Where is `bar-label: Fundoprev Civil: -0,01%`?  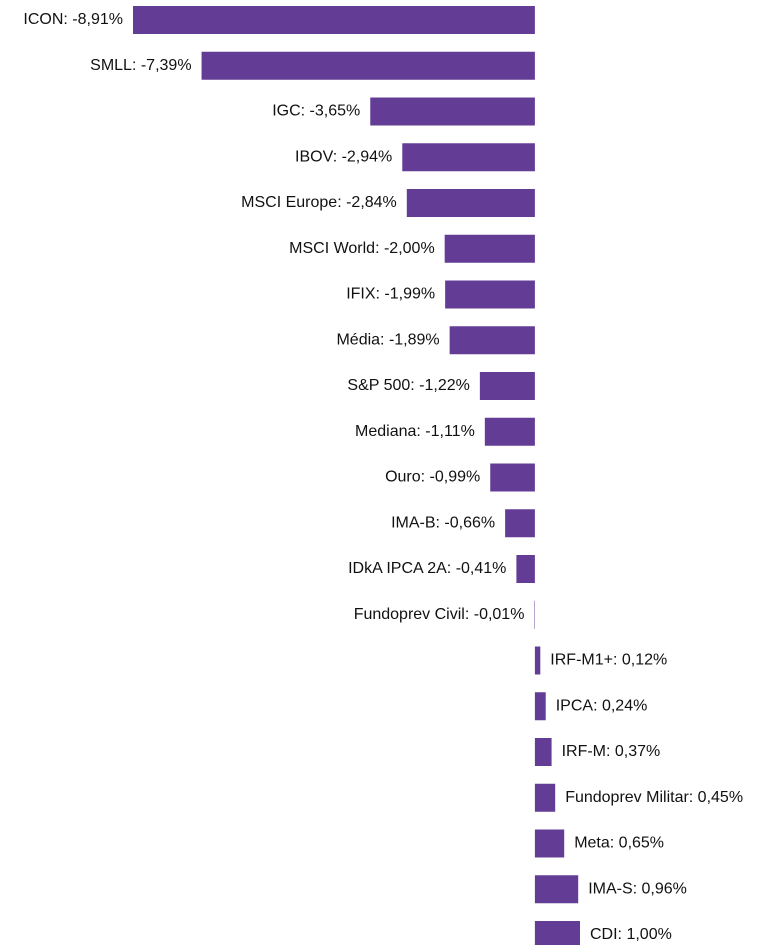
bar-label: Fundoprev Civil: -0,01% is located at coordinates (439, 614).